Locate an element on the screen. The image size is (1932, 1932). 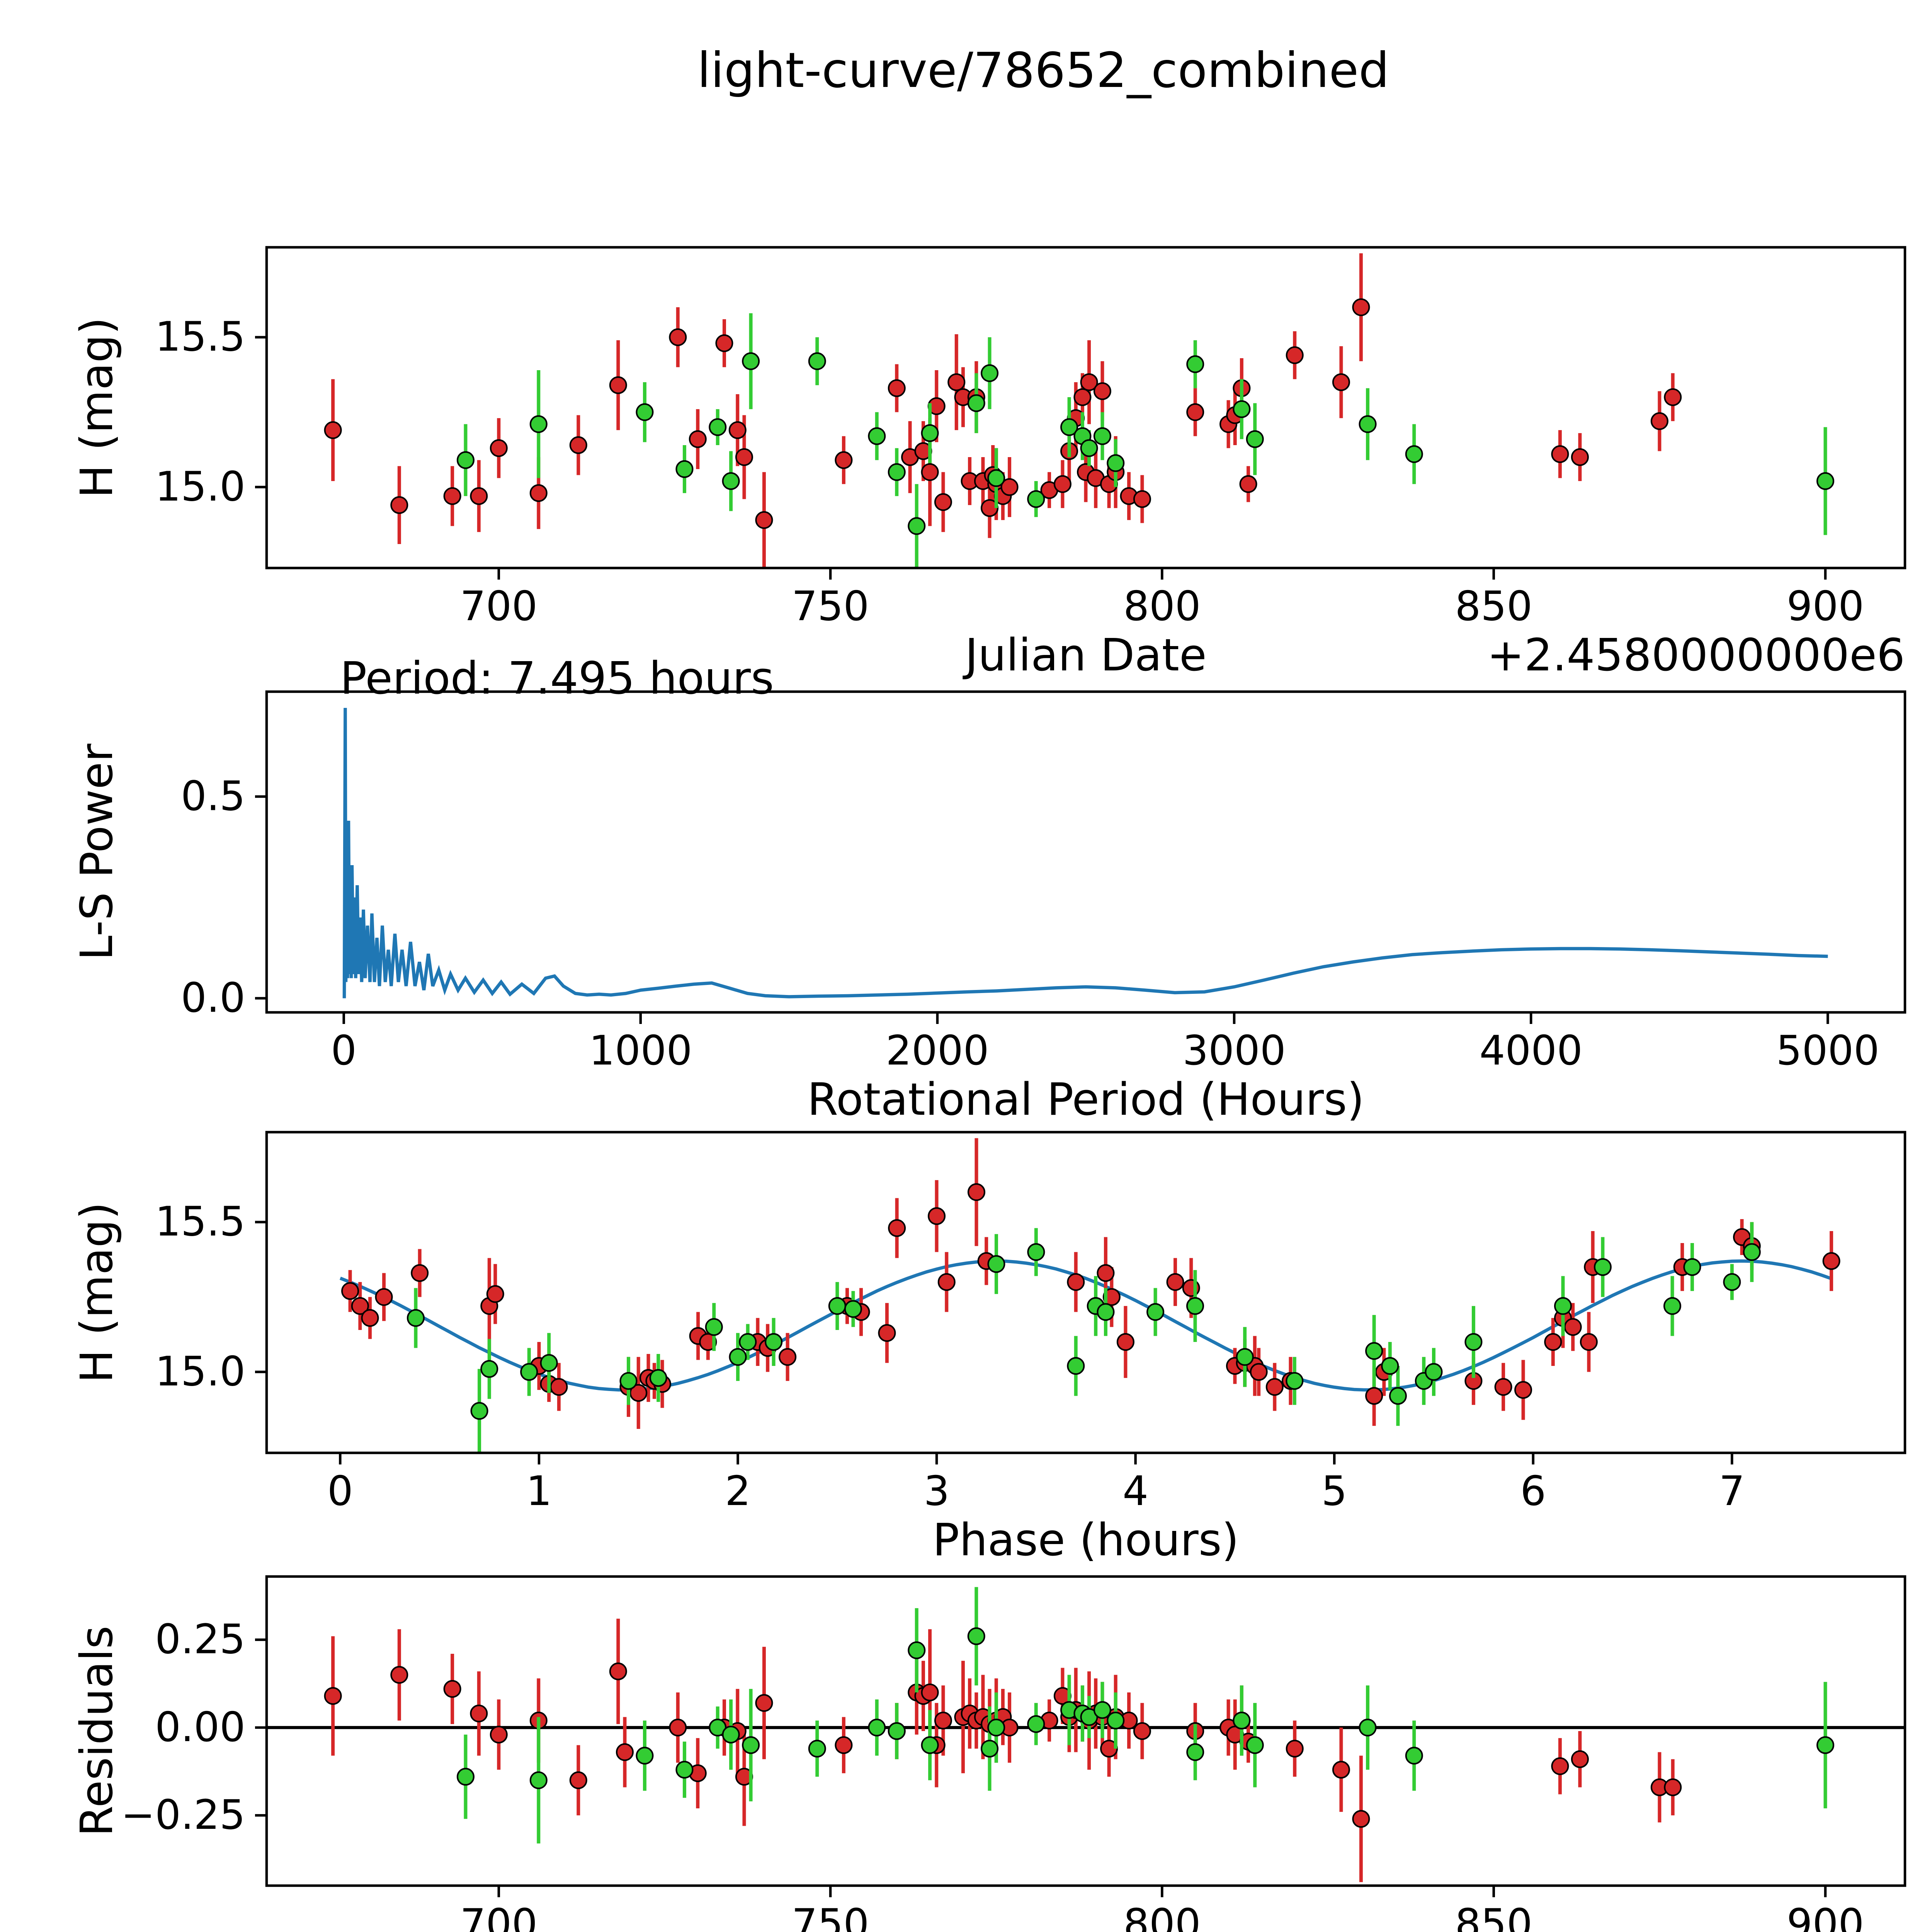
y-axis-label: L-S Power is located at coordinates (97, 852).